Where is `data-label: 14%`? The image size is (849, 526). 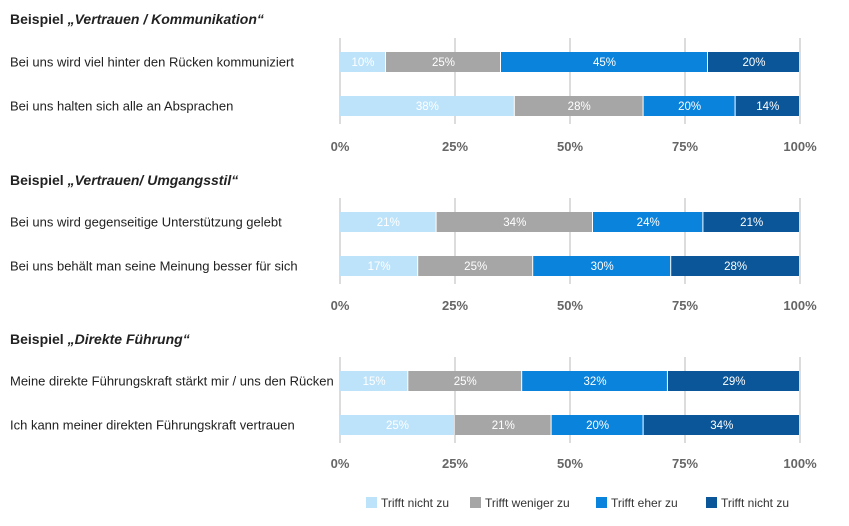
data-label: 14% is located at coordinates (767, 107).